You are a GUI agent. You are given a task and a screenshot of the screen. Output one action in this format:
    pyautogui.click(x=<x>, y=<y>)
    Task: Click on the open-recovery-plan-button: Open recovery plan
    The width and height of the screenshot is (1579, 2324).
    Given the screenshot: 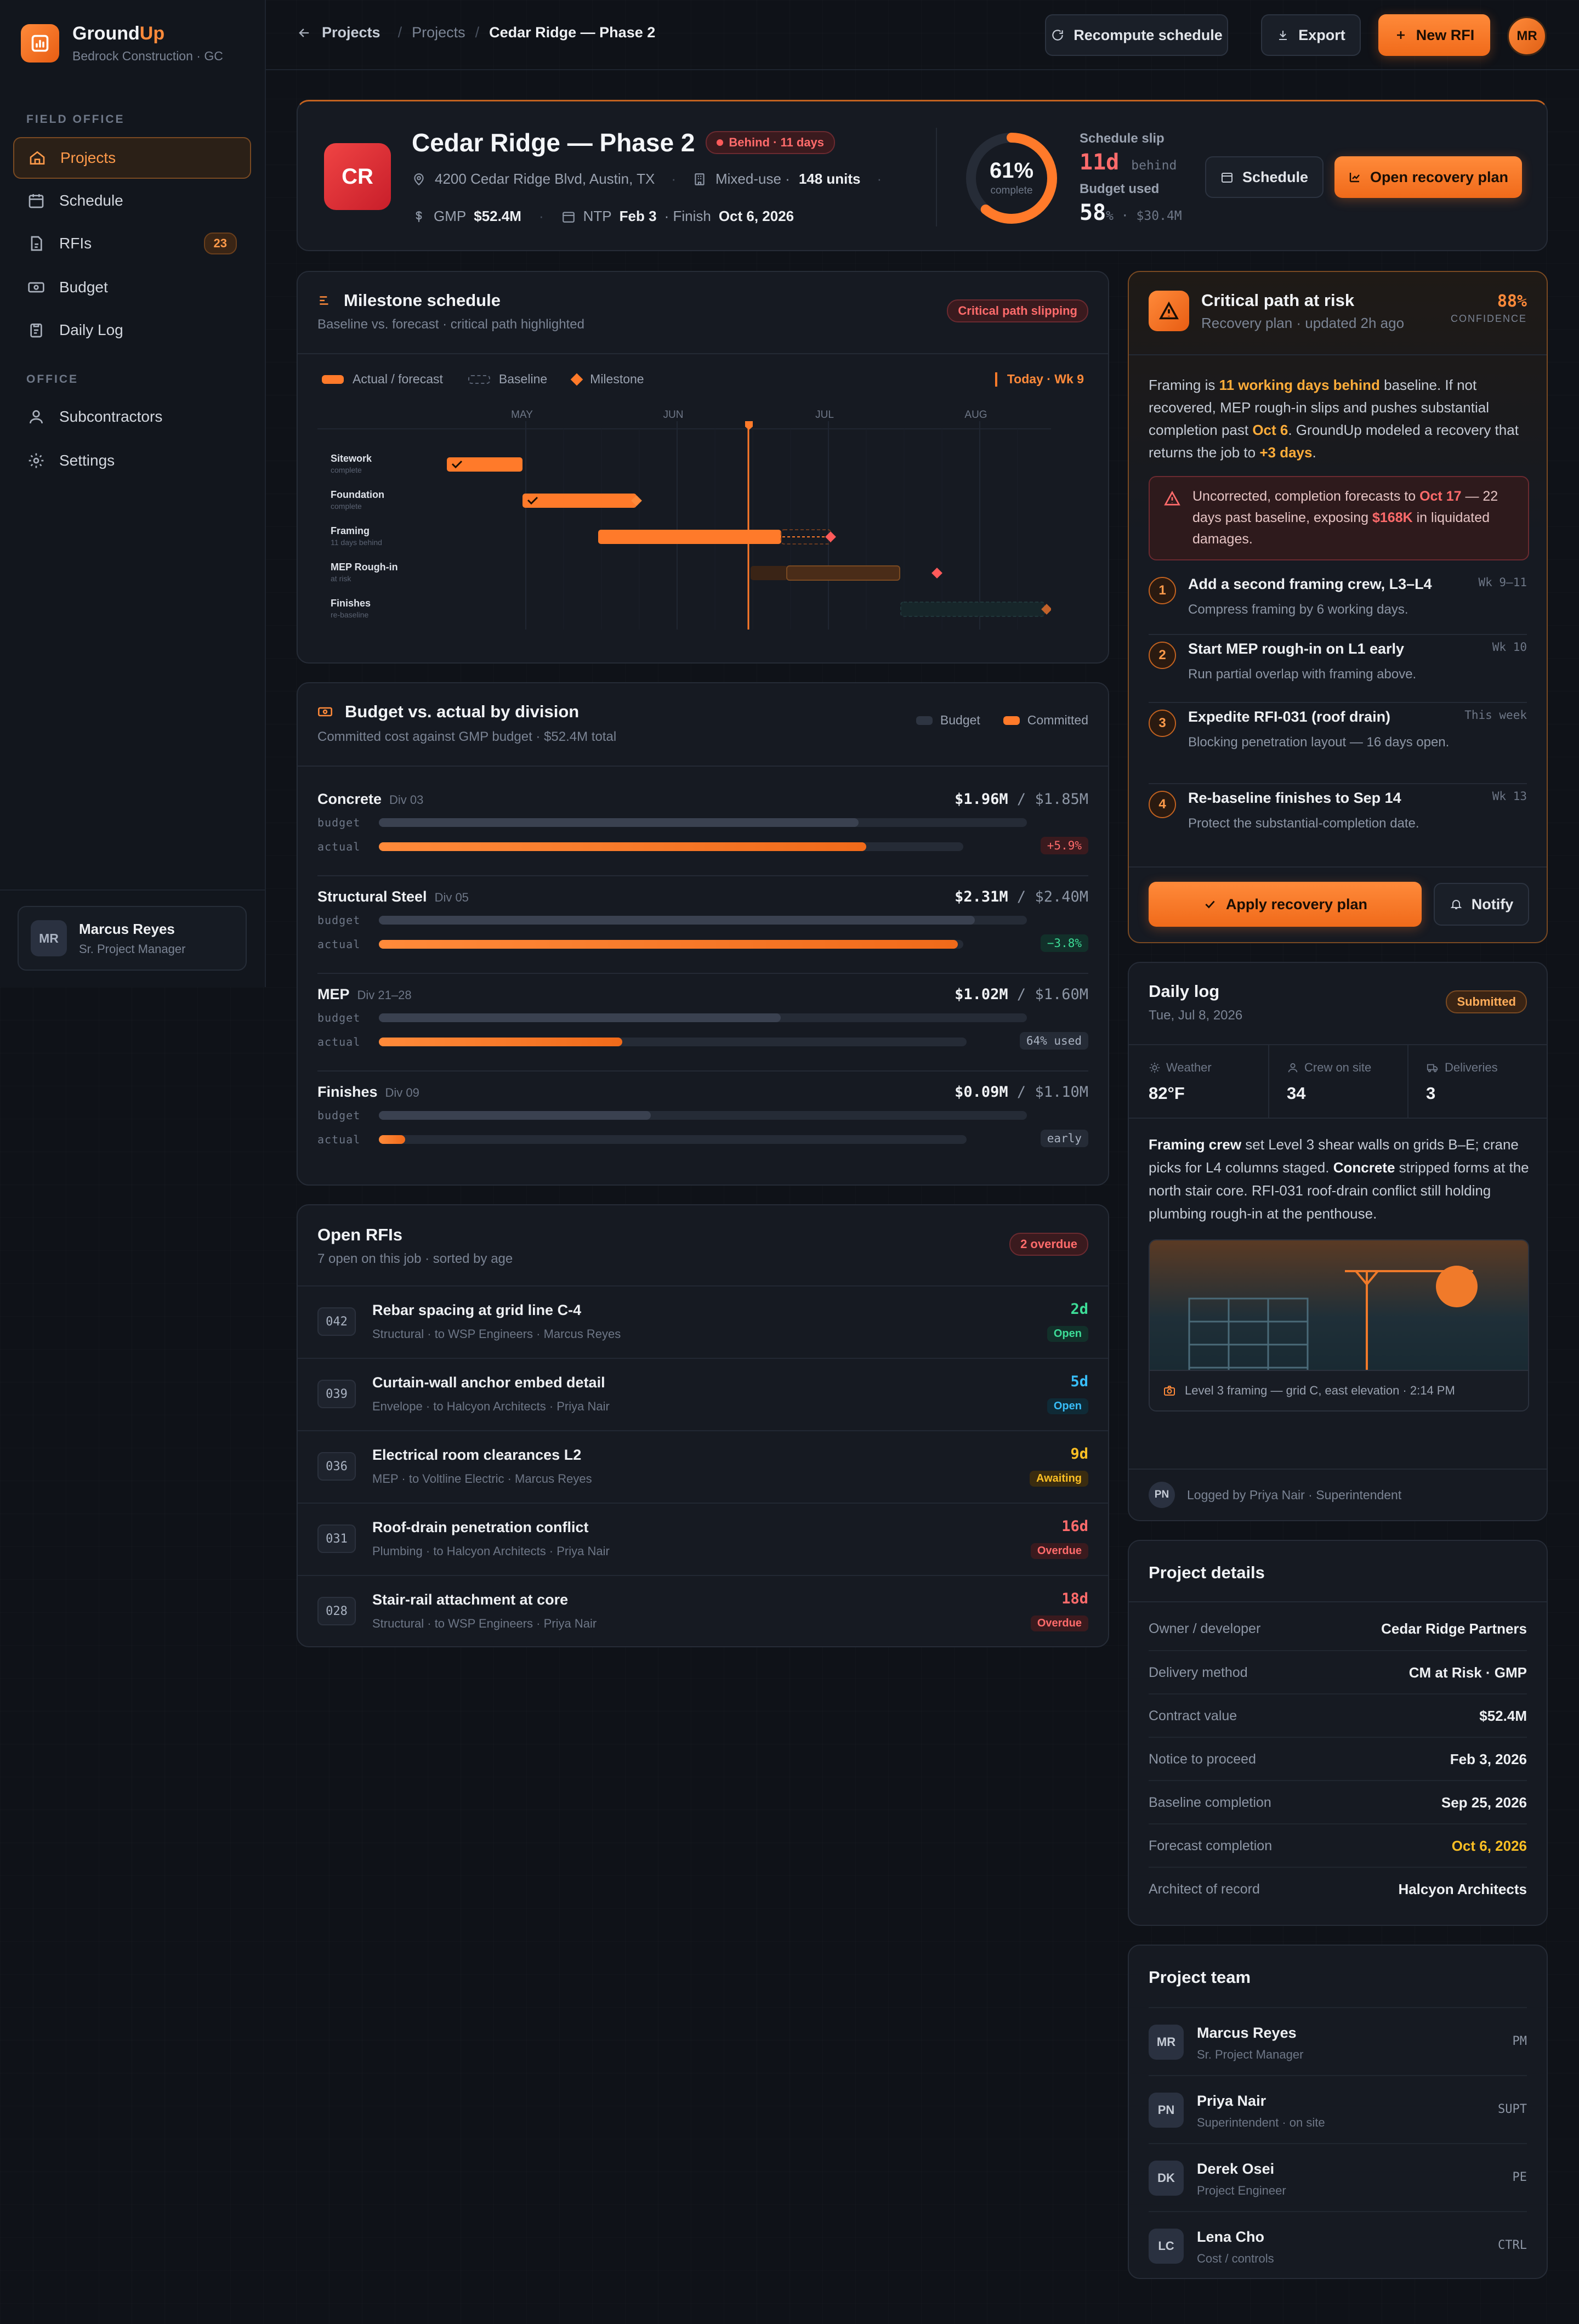 What is the action you would take?
    pyautogui.click(x=1428, y=177)
    